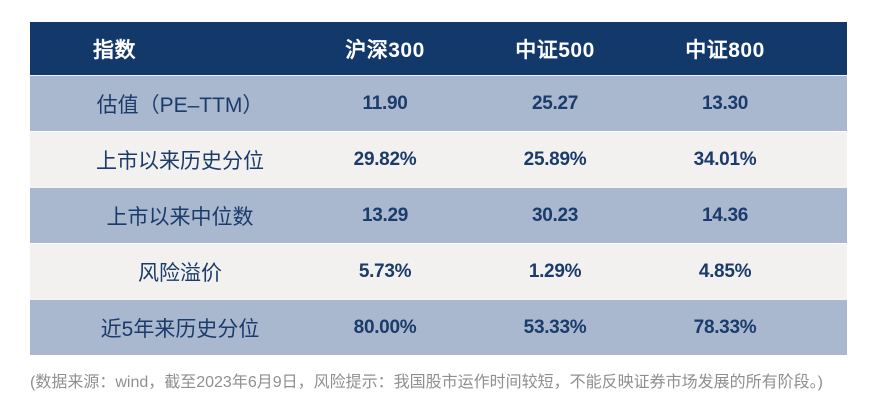 This screenshot has width=874, height=404. I want to click on row-label: 近5年来历史分位, so click(180, 329).